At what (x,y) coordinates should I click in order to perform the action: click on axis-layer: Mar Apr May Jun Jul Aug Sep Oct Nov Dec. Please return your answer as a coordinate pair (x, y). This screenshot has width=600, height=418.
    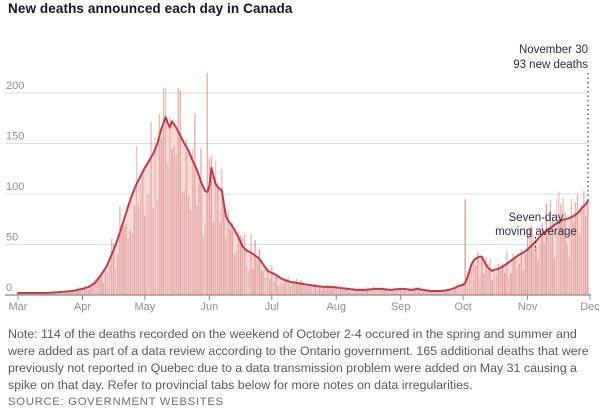
    Looking at the image, I should click on (302, 303).